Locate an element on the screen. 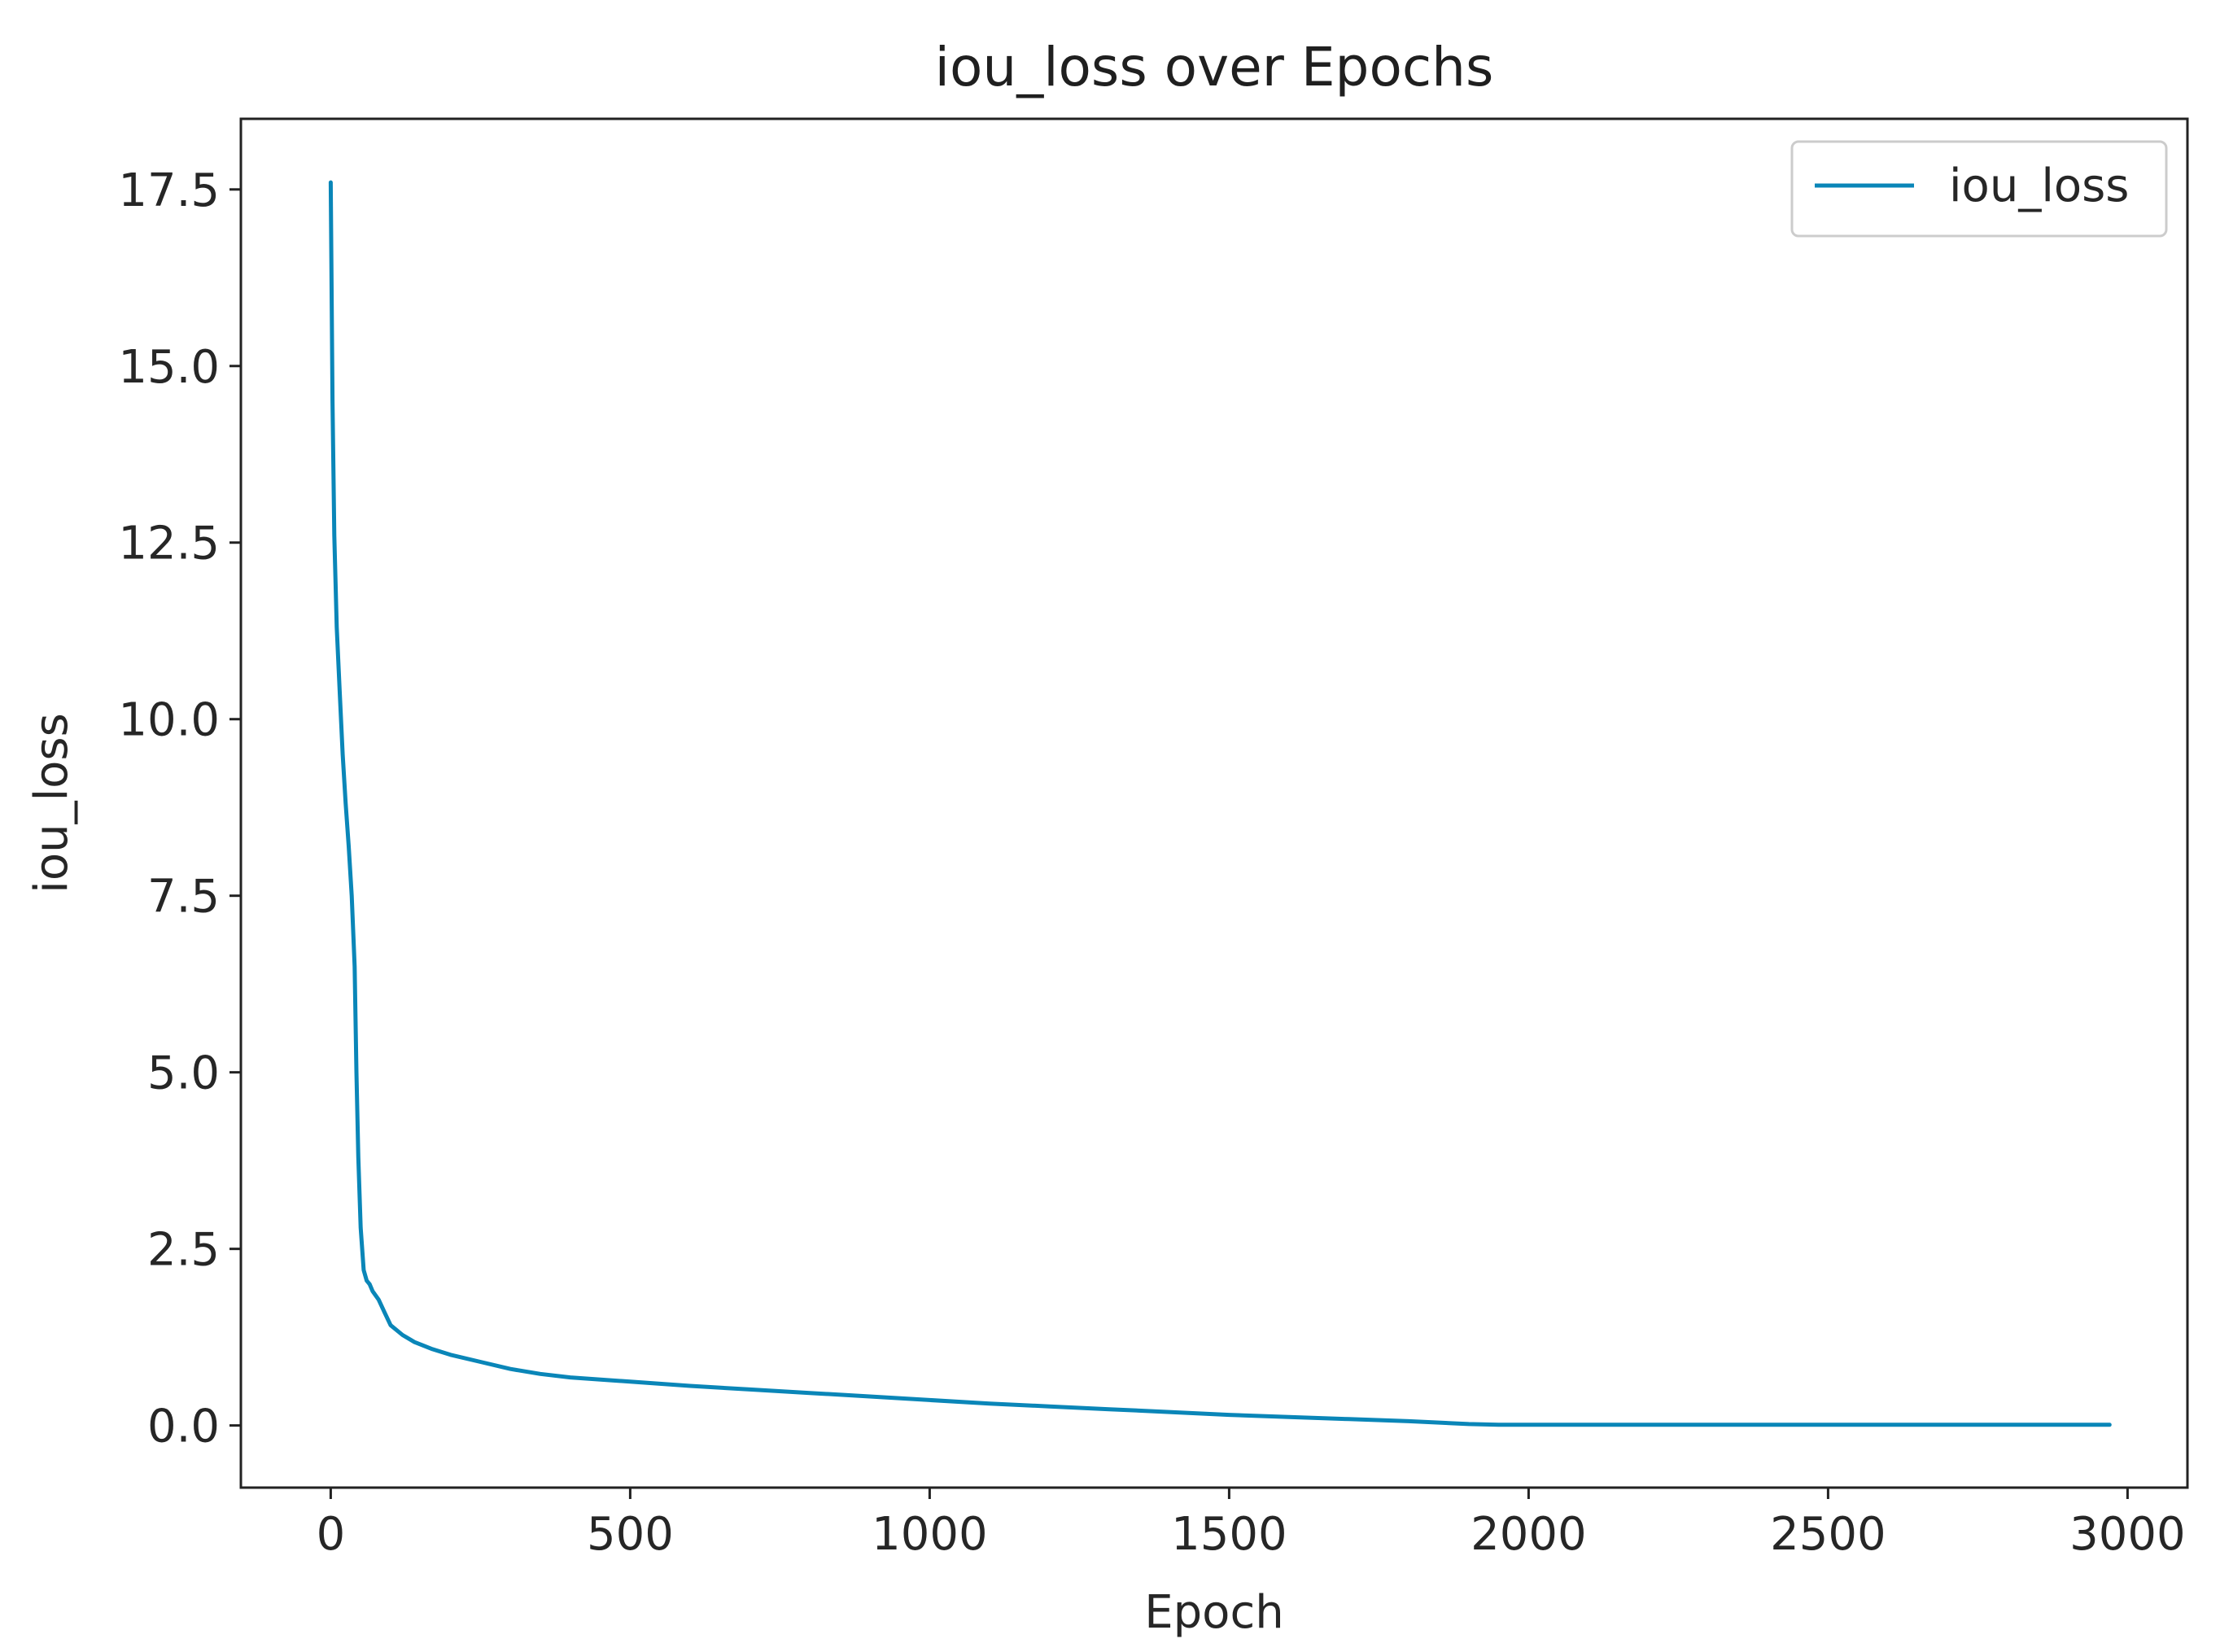 The image size is (2220, 1652). legend: iou_loss is located at coordinates (1979, 189).